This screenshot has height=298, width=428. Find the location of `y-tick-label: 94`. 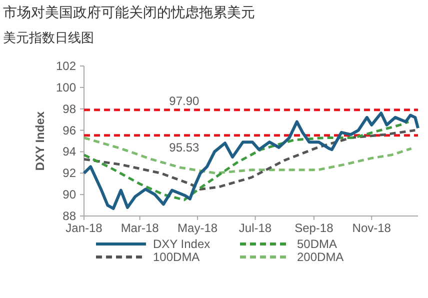

y-tick-label: 94 is located at coordinates (69, 151).